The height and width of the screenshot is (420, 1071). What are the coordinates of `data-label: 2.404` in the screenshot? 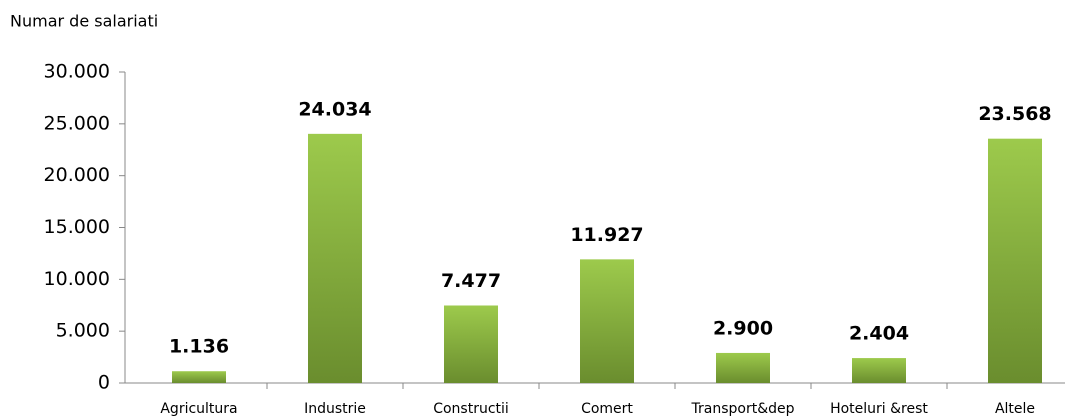 It's located at (879, 334).